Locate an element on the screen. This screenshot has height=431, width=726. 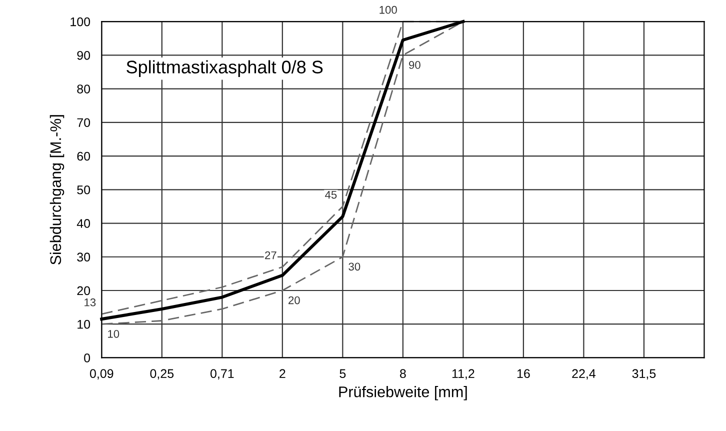
y-tick-label: 60 is located at coordinates (83, 156).